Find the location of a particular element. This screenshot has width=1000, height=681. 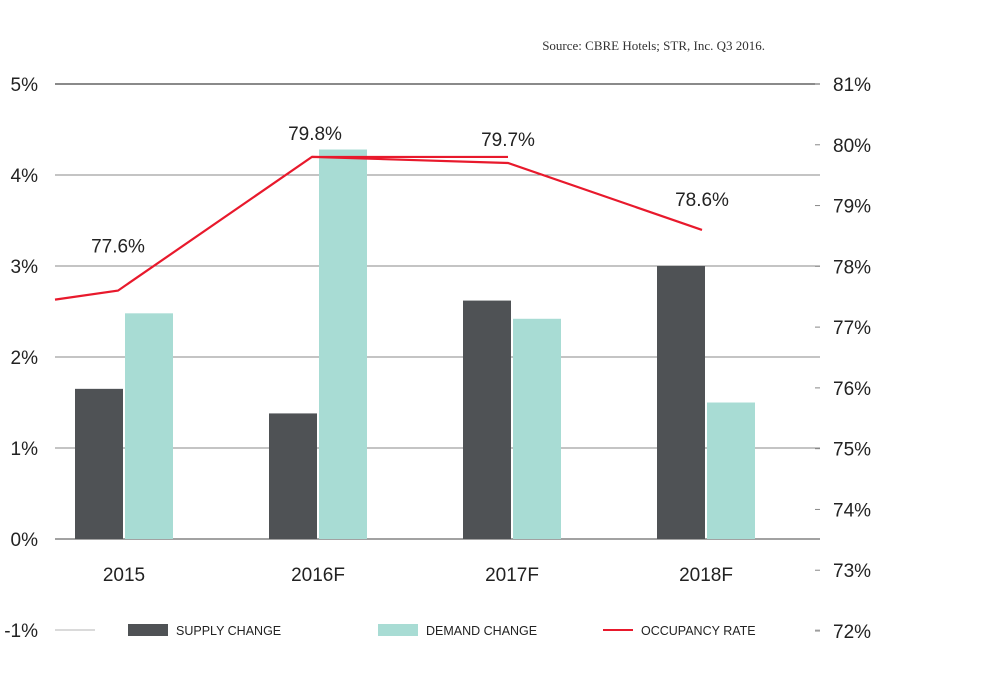

left-axis: 5% 4% 3% 2% 1% 0% -1% is located at coordinates (21, 358).